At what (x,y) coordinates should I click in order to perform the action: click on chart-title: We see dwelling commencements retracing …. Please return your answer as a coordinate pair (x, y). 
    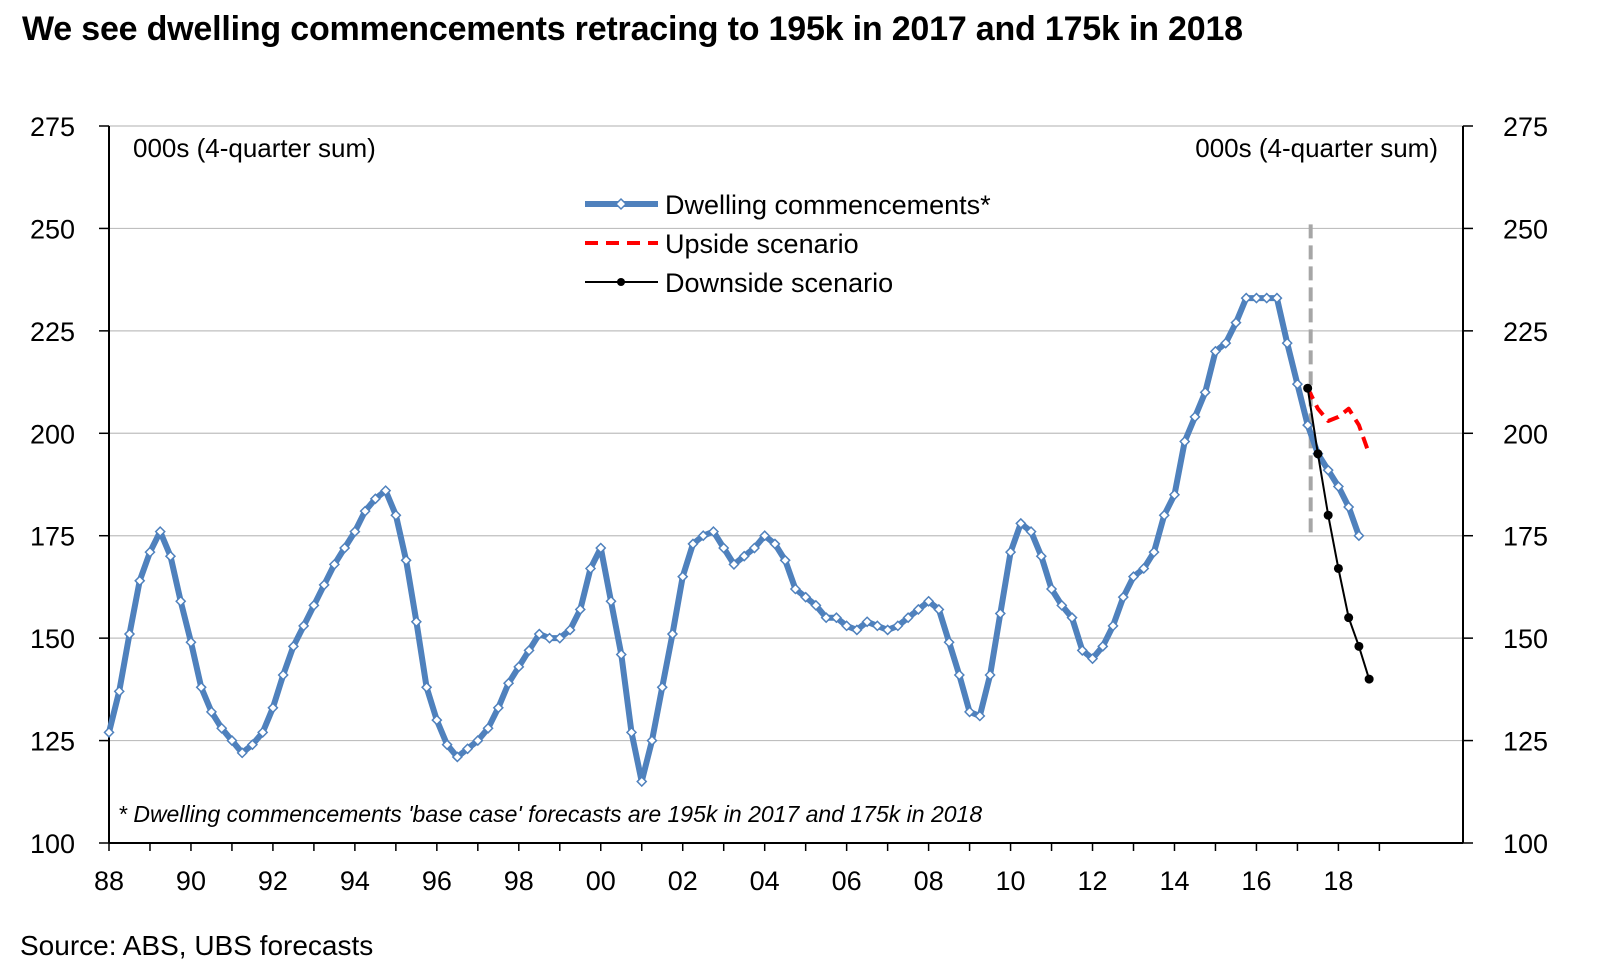
    Looking at the image, I should click on (632, 29).